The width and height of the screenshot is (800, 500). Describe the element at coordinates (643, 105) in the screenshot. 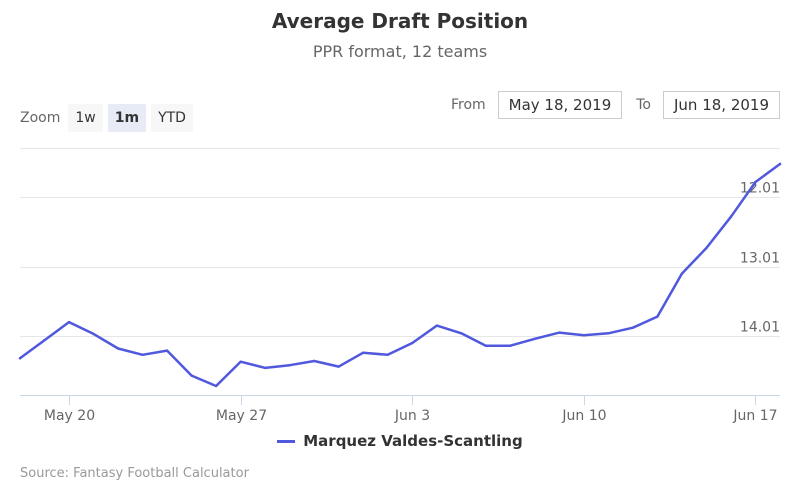

I see `to-label: To` at that location.